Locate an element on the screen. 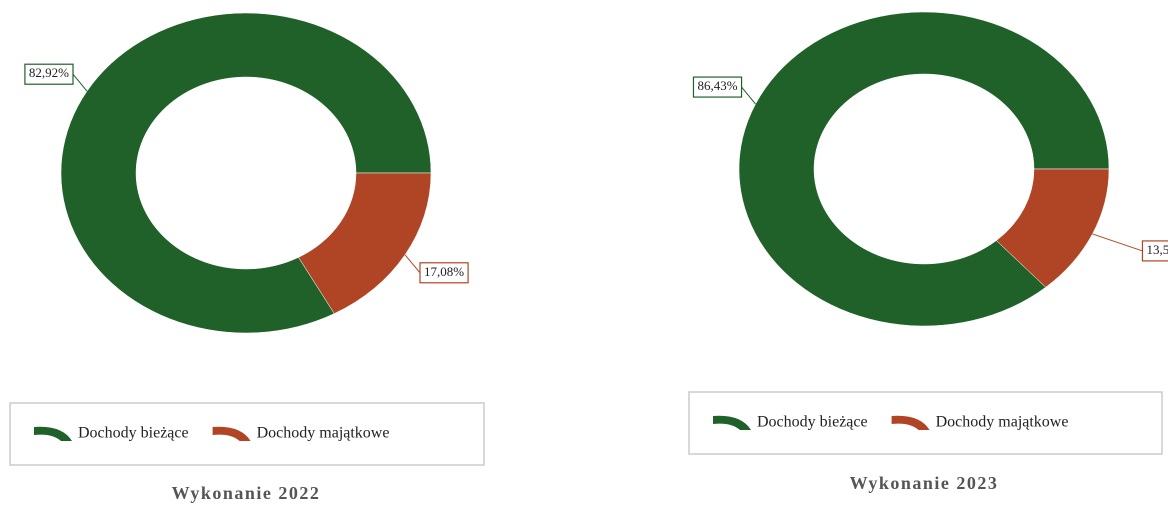 The height and width of the screenshot is (505, 1168). chart-title: Wykonanie 2022 is located at coordinates (246, 493).